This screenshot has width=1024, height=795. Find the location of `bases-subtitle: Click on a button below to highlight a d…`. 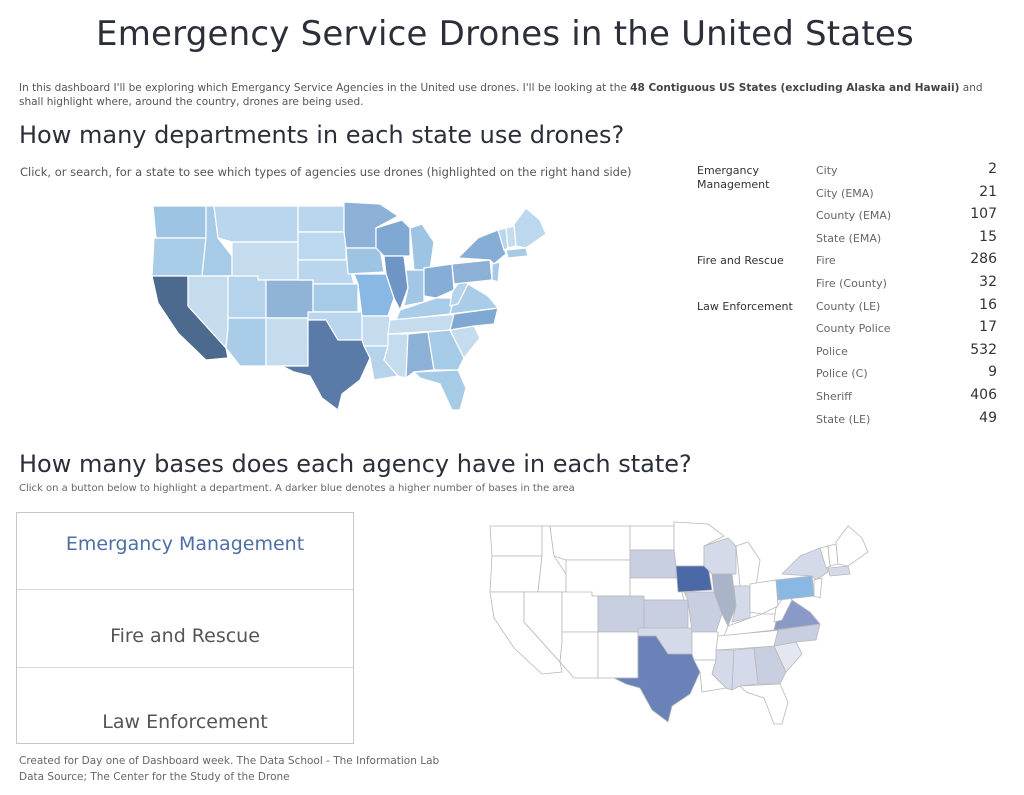

bases-subtitle: Click on a button below to highlight a d… is located at coordinates (297, 488).